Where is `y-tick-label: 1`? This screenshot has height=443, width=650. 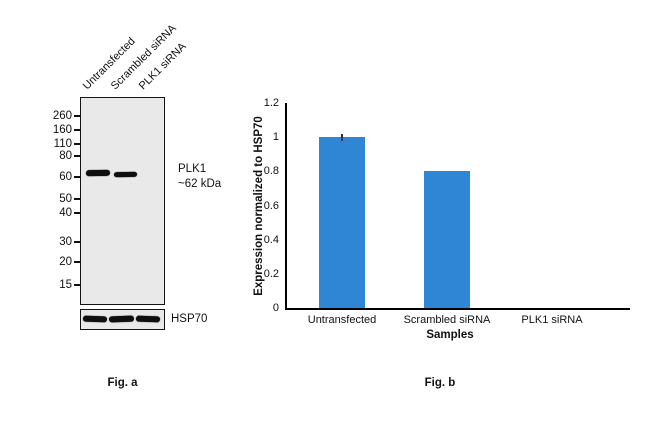 y-tick-label: 1 is located at coordinates (275, 137).